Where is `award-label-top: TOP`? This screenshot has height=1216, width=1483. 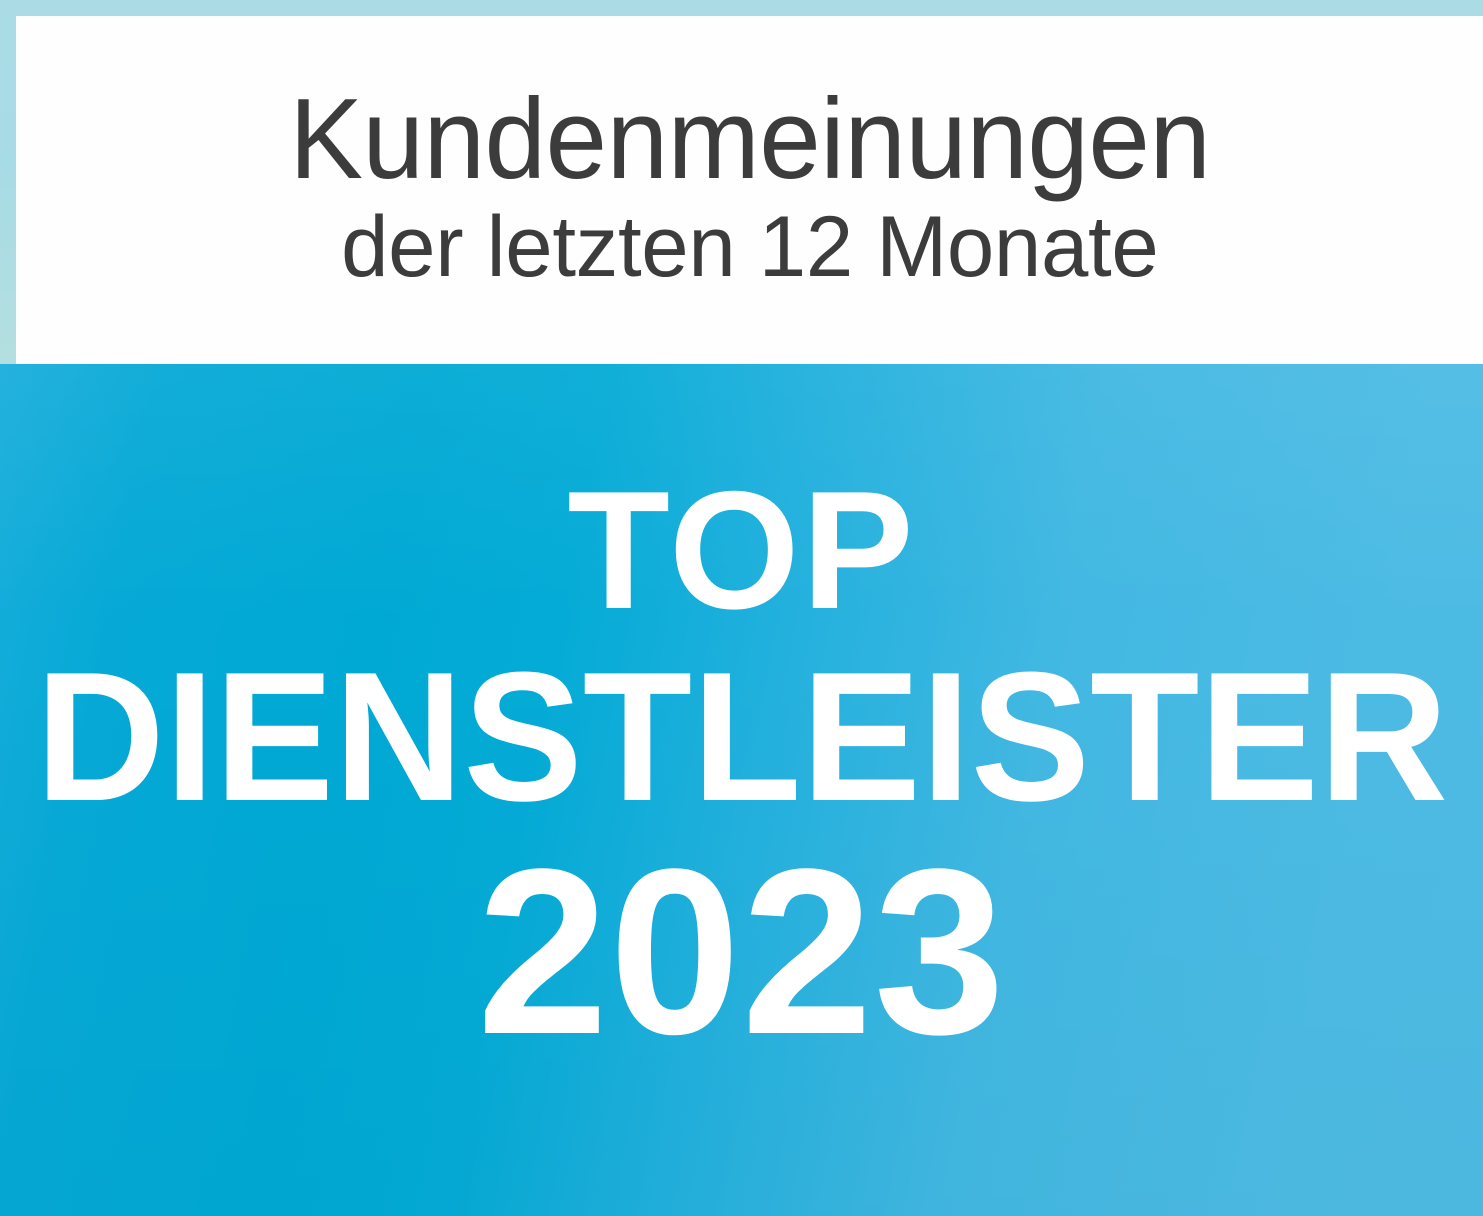
award-label-top: TOP is located at coordinates (741, 550).